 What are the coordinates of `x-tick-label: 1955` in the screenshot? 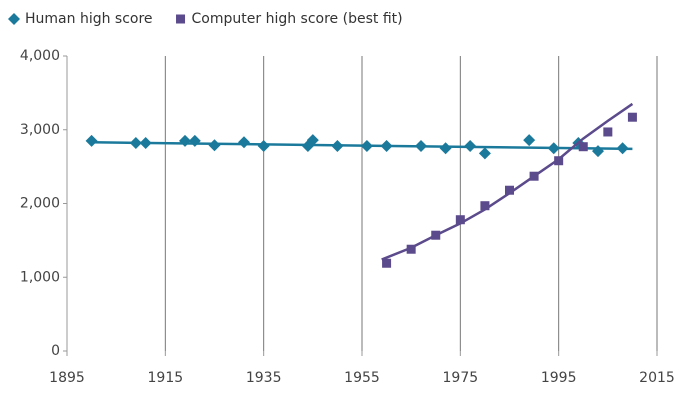 It's located at (362, 378).